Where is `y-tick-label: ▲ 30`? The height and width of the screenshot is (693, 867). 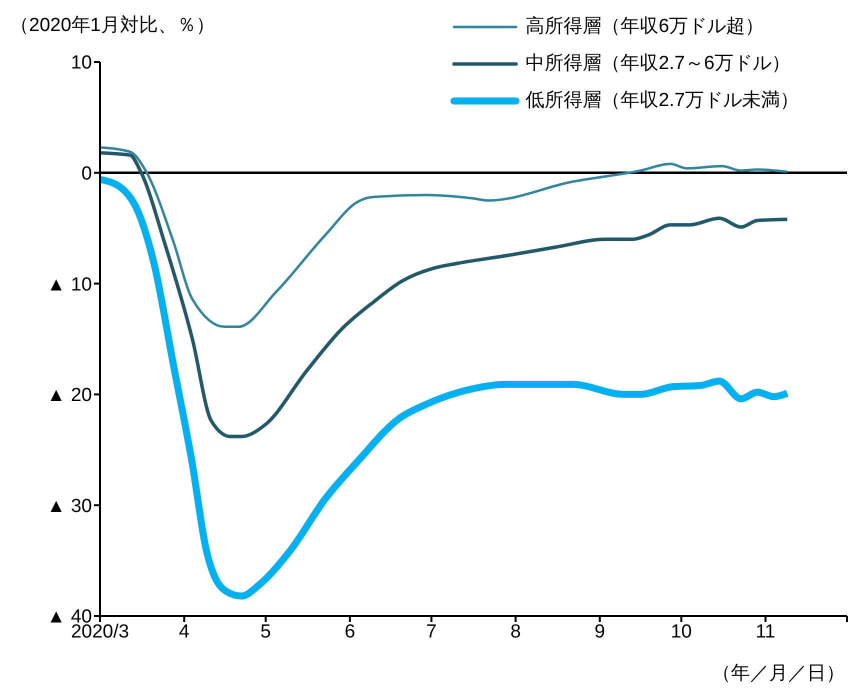 y-tick-label: ▲ 30 is located at coordinates (69, 506).